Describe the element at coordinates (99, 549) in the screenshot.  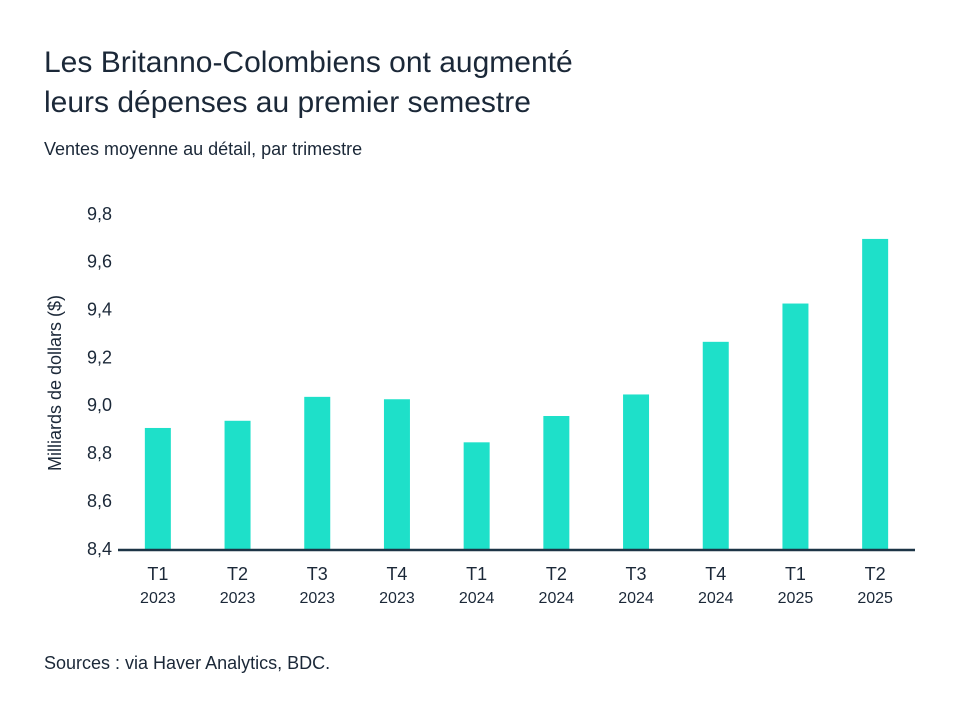
I see `y-tick-label: 8,4` at that location.